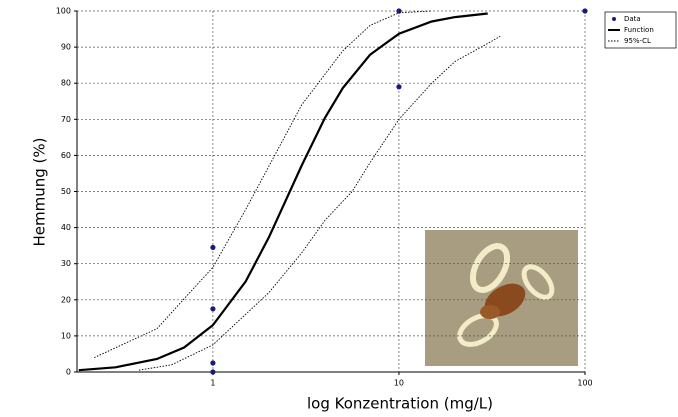  What do you see at coordinates (639, 30) in the screenshot?
I see `legend-label: Function` at bounding box center [639, 30].